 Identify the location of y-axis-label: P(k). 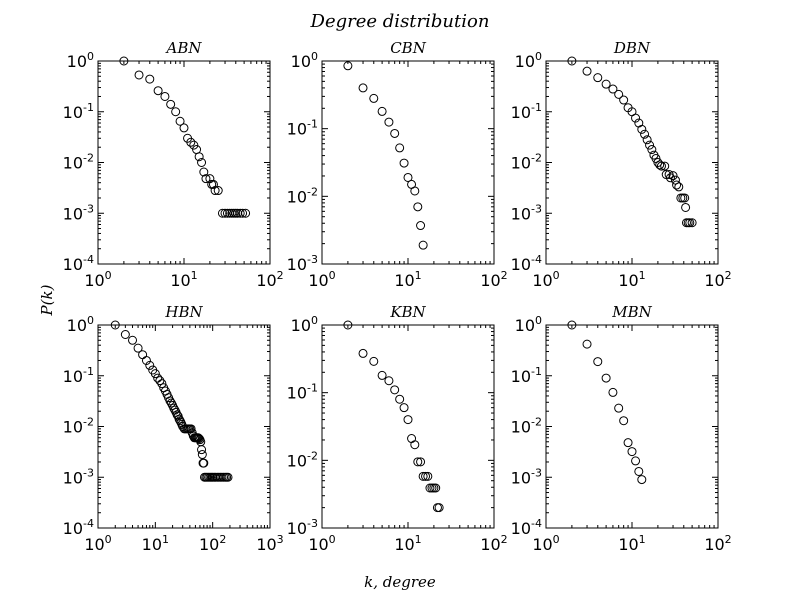
(47, 300).